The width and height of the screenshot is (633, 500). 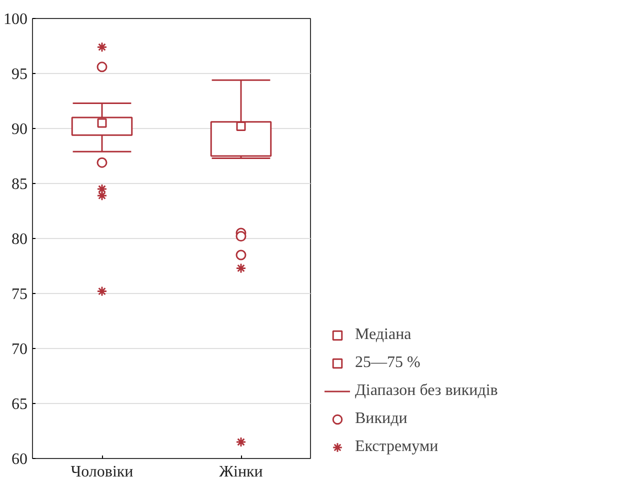 What do you see at coordinates (102, 472) in the screenshot?
I see `x-tick-label: Чоловіки` at bounding box center [102, 472].